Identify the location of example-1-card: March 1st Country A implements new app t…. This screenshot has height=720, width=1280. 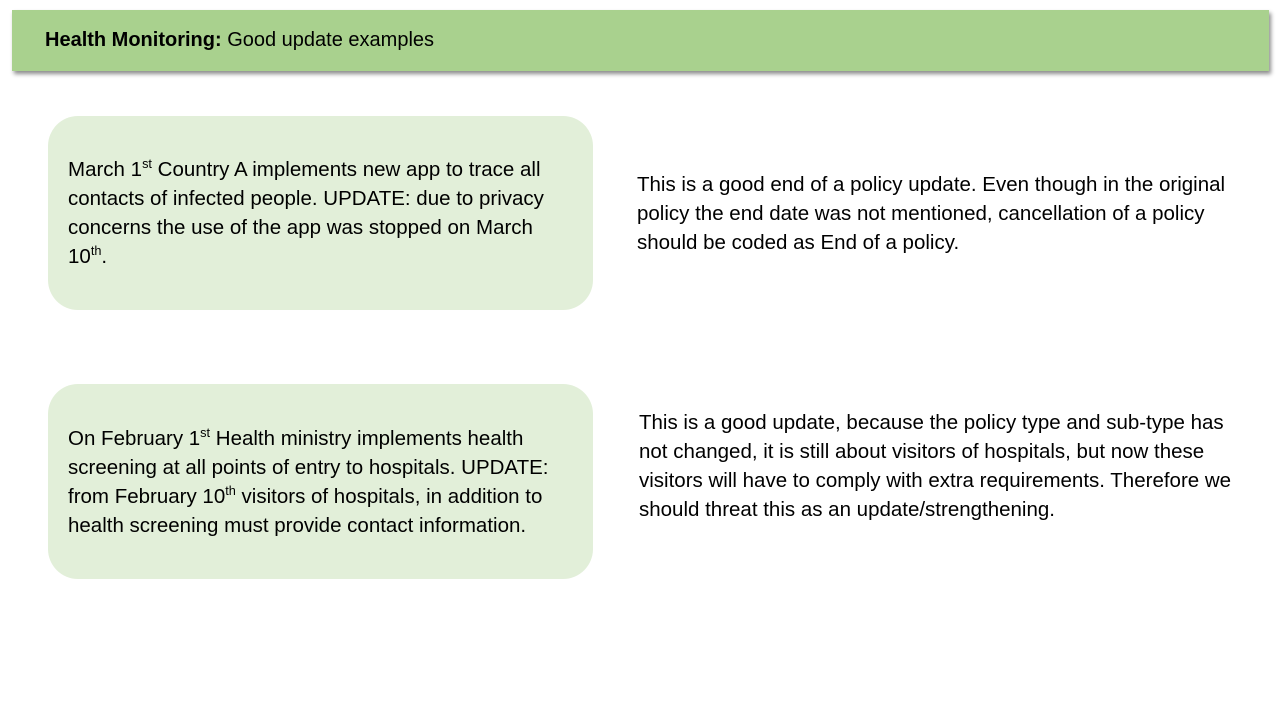
(320, 213).